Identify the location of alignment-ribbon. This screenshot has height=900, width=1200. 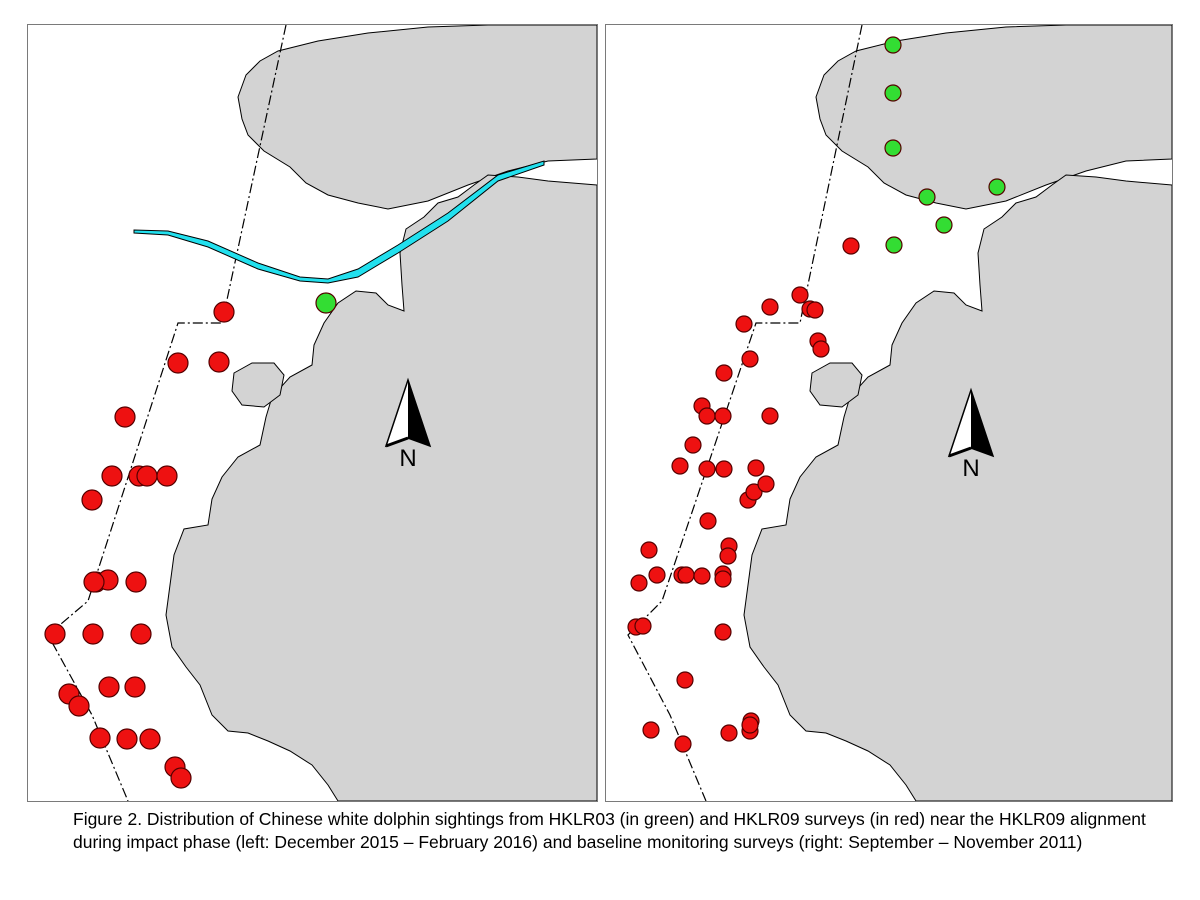
(339, 222).